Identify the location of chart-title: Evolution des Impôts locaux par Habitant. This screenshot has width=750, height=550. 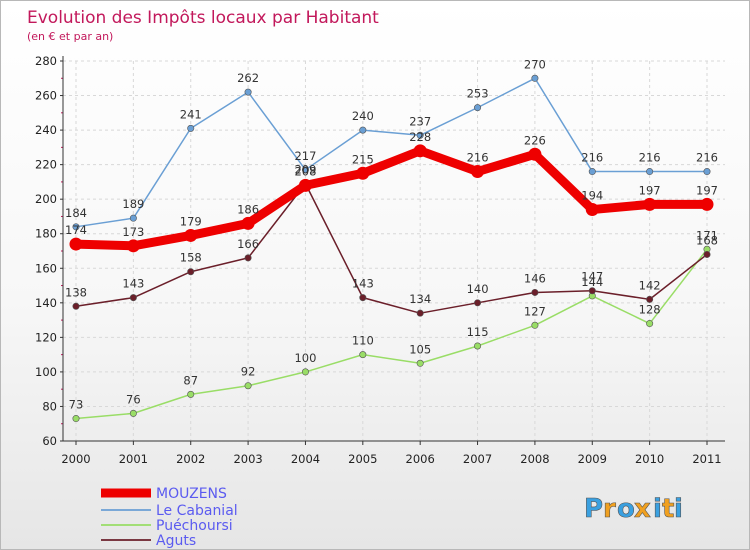
(203, 18).